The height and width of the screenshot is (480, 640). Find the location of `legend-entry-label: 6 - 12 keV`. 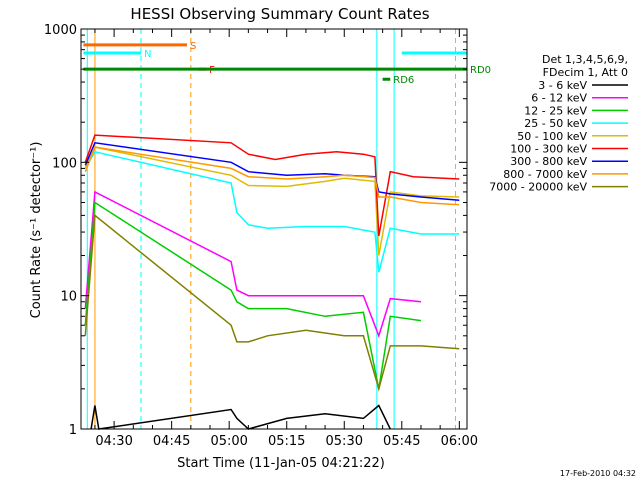

legend-entry-label: 6 - 12 keV is located at coordinates (559, 98).